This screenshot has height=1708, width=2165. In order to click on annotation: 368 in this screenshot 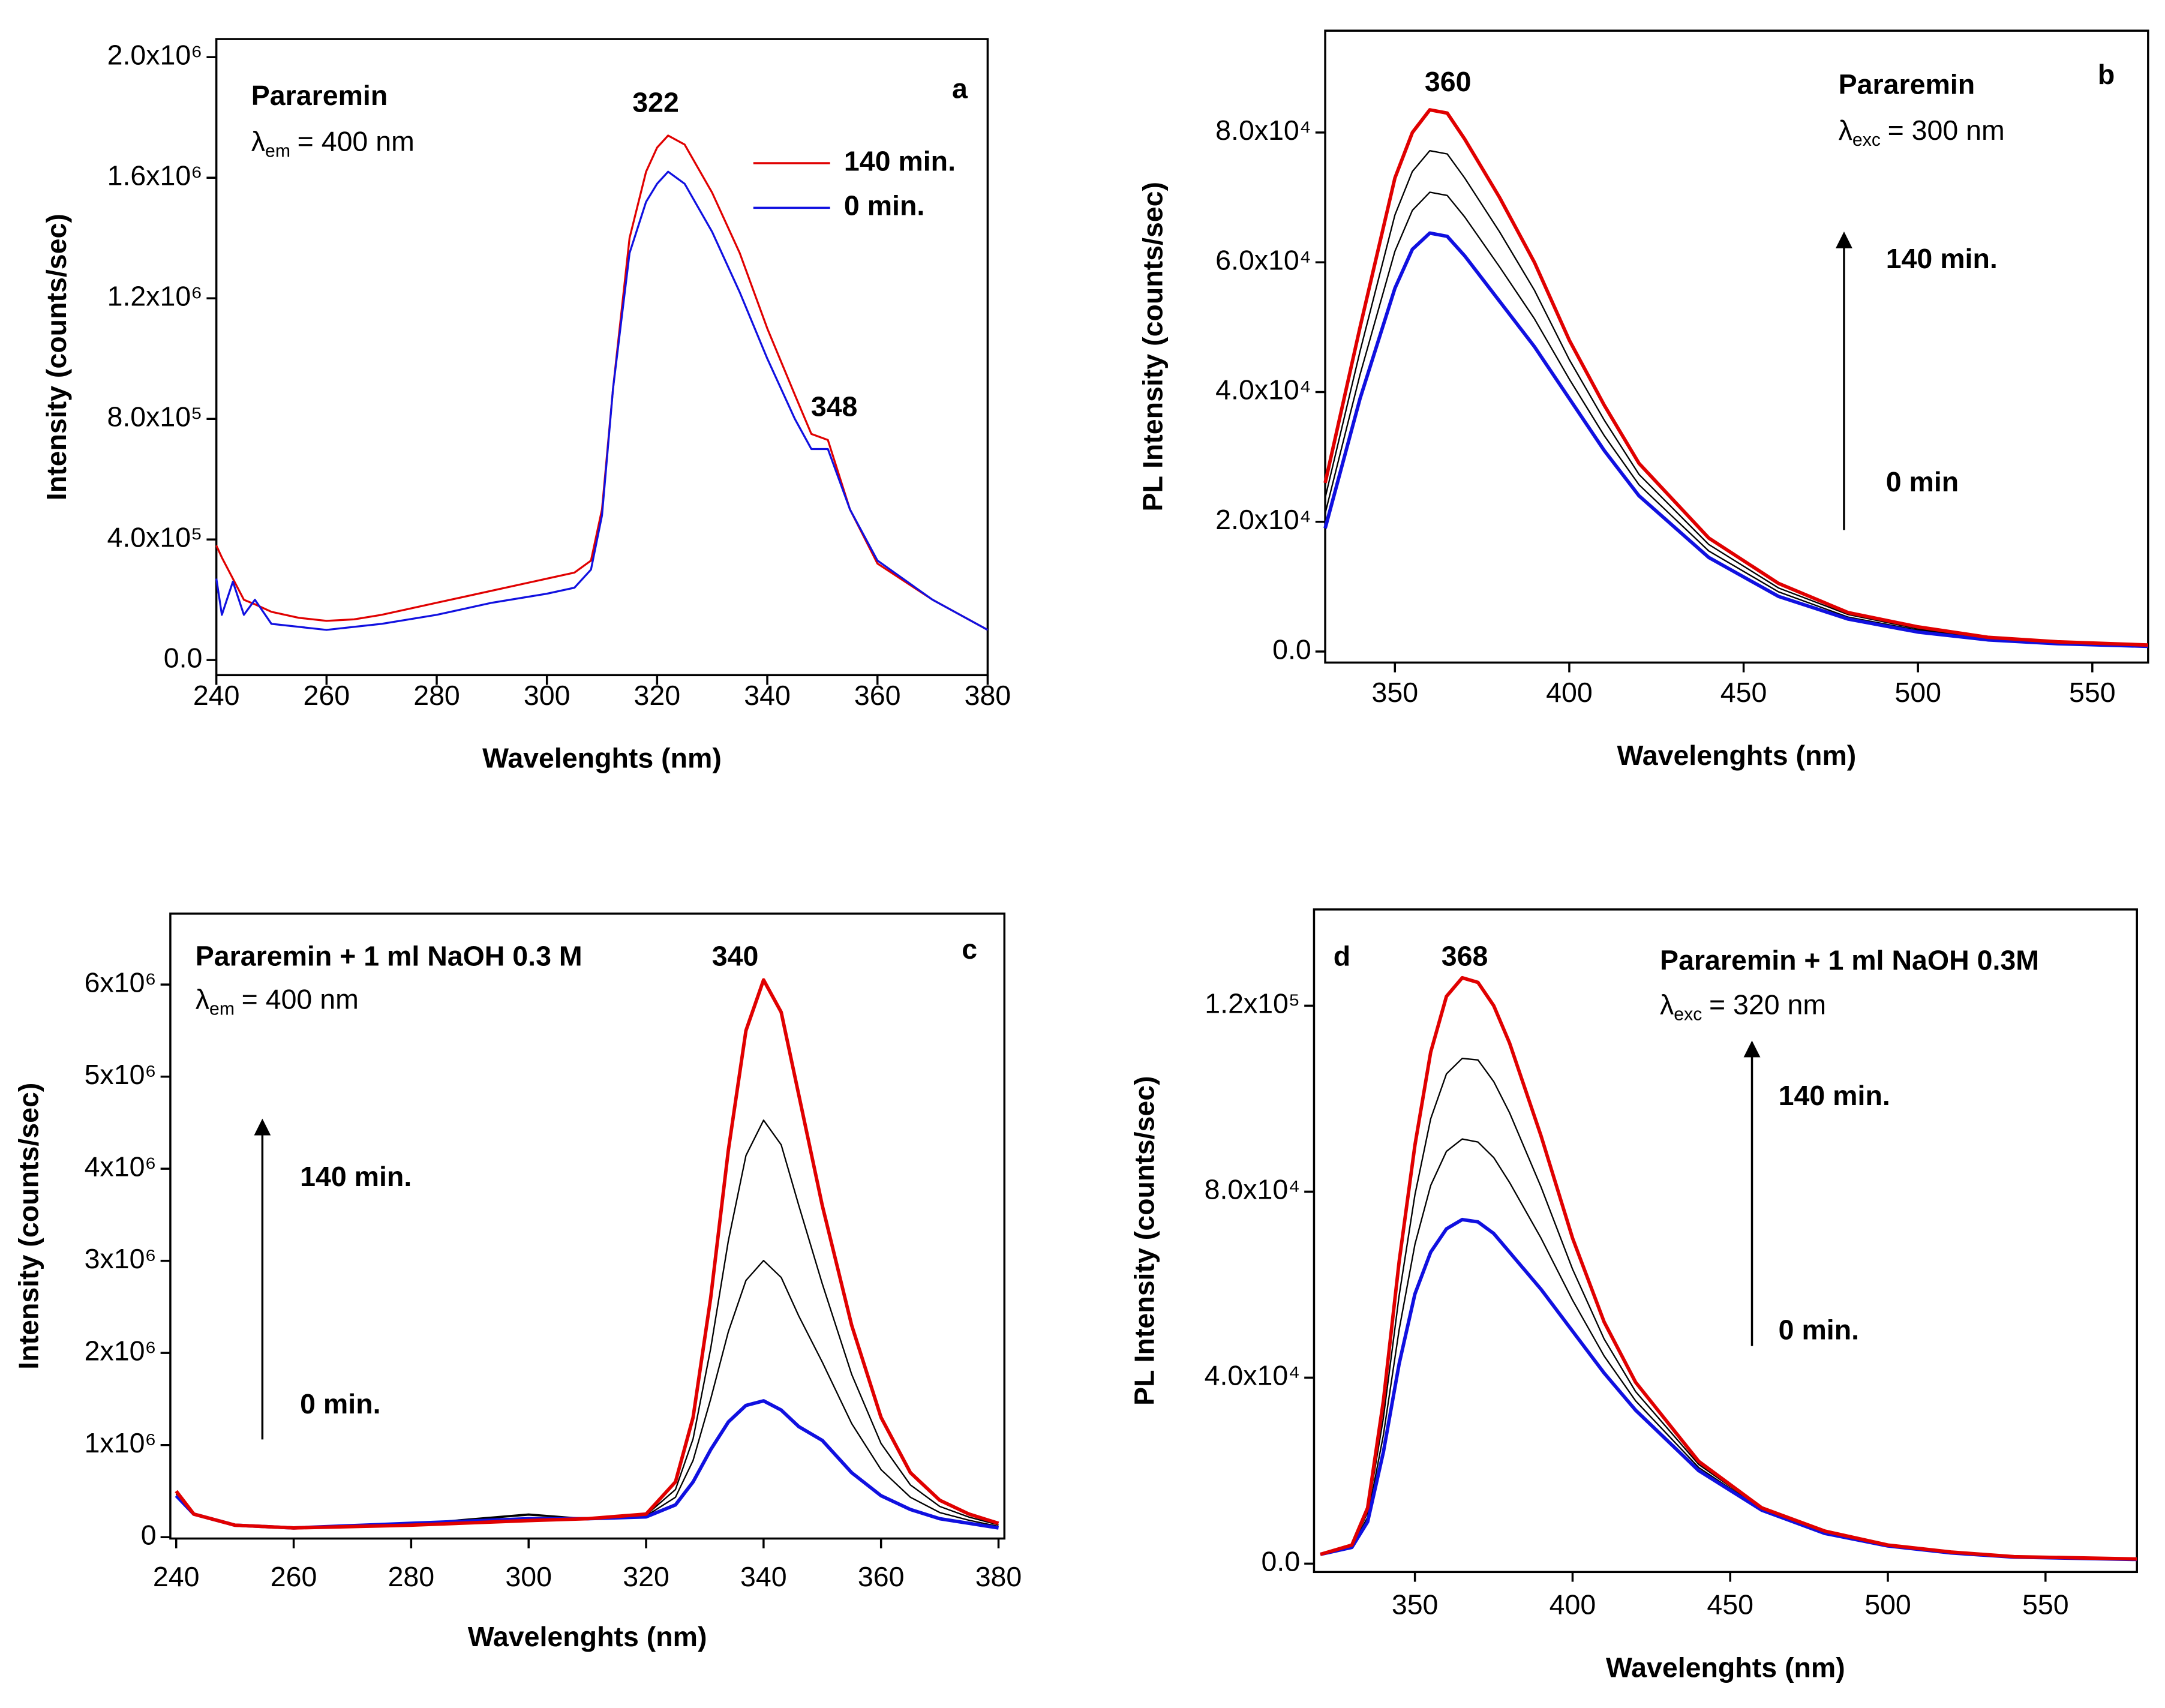, I will do `click(1465, 956)`.